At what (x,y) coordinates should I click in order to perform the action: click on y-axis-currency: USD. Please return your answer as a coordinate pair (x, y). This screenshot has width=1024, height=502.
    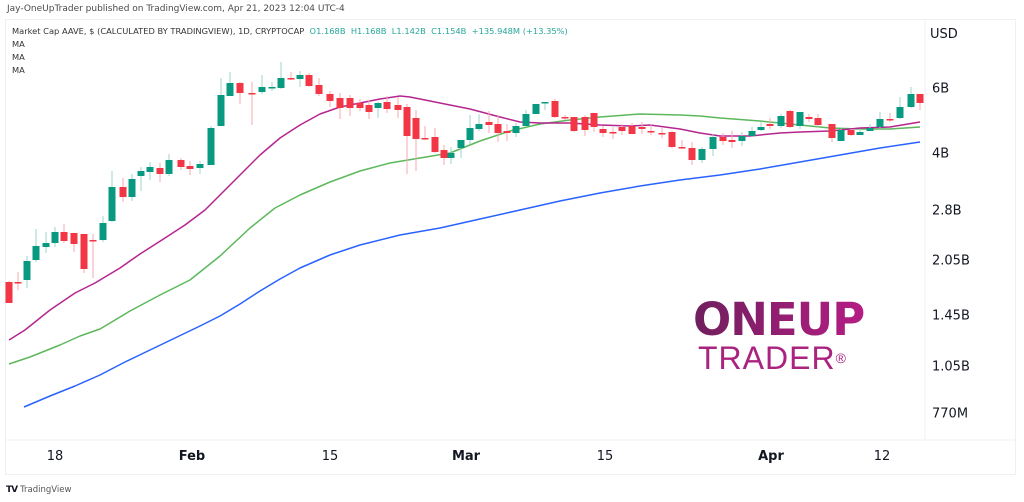
    Looking at the image, I should click on (944, 34).